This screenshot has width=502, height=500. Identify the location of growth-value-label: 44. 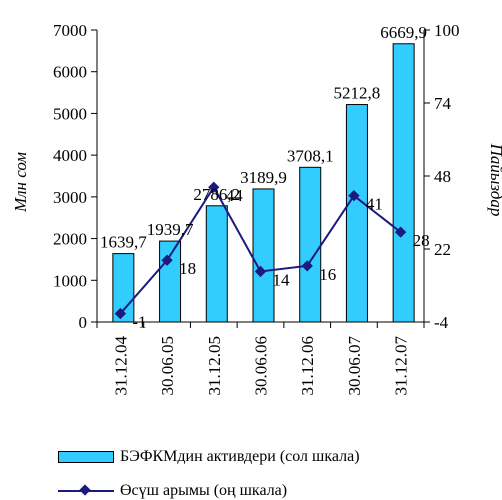
(235, 195).